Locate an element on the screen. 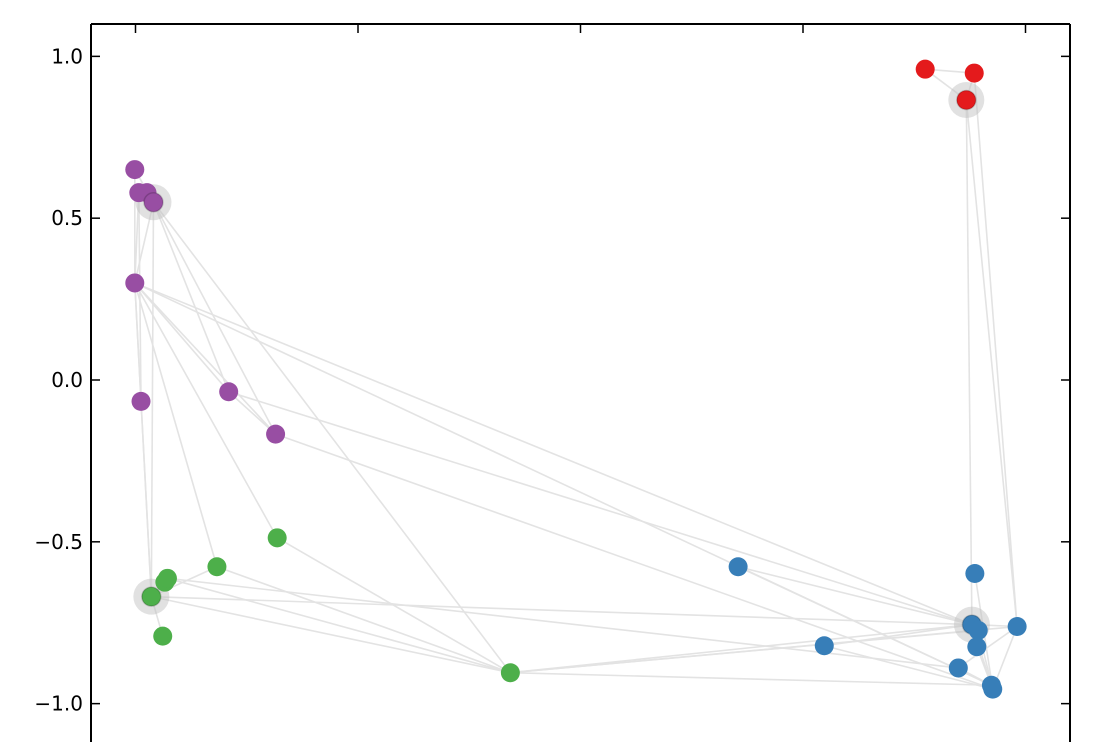  y-tick-label: −0.5 is located at coordinates (58, 542).